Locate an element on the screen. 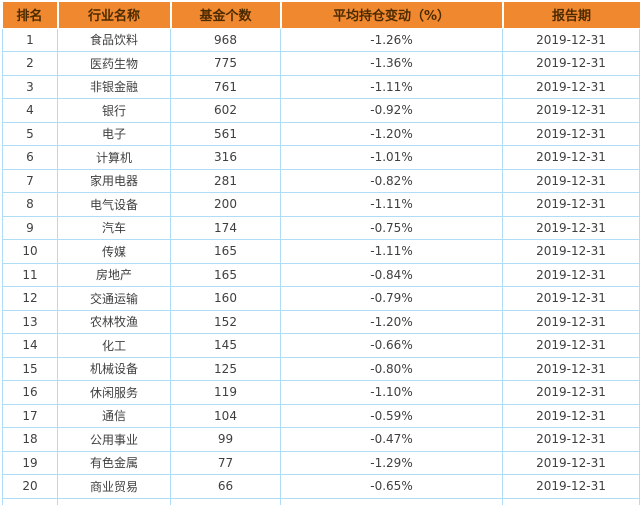 This screenshot has width=640, height=505. column-header-rank: 排名 is located at coordinates (30, 15).